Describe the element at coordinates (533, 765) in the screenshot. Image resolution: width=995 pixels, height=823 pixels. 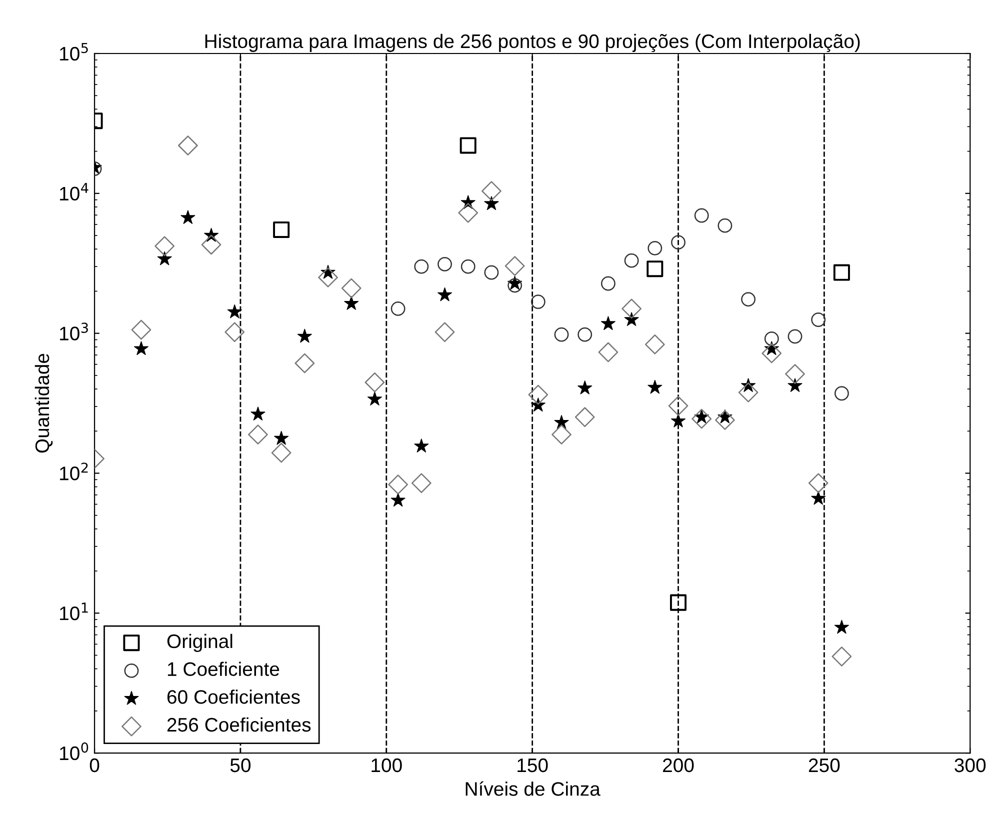
I see `x-tick-label: 150` at that location.